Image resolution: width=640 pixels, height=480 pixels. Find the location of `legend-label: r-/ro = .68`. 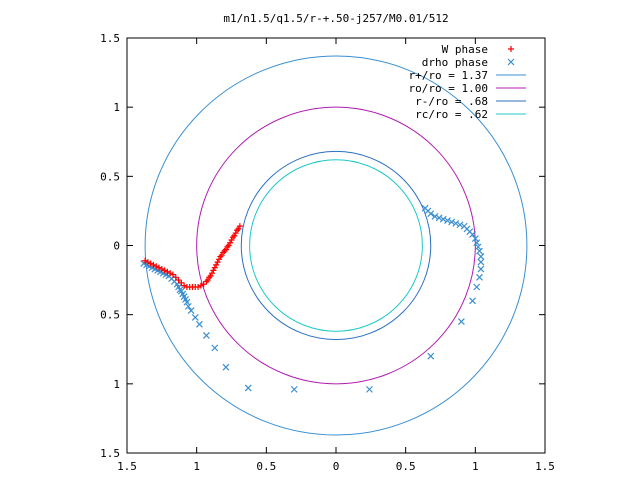

legend-label: r-/ro = .68 is located at coordinates (451, 101).